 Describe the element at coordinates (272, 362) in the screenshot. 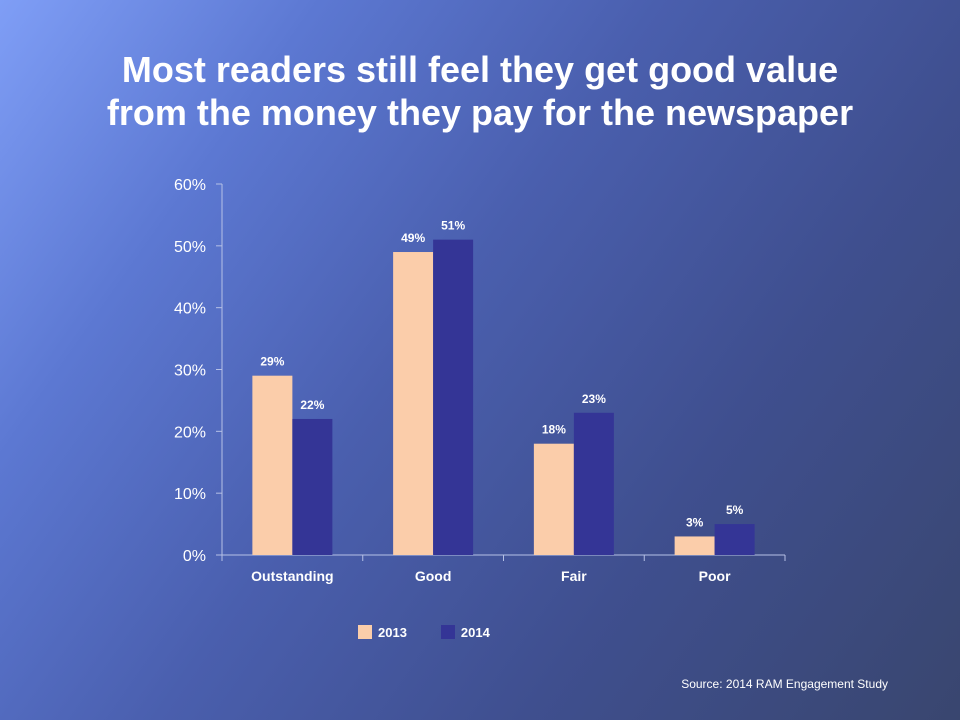

I see `data-label-2013-outstanding: 29%` at that location.